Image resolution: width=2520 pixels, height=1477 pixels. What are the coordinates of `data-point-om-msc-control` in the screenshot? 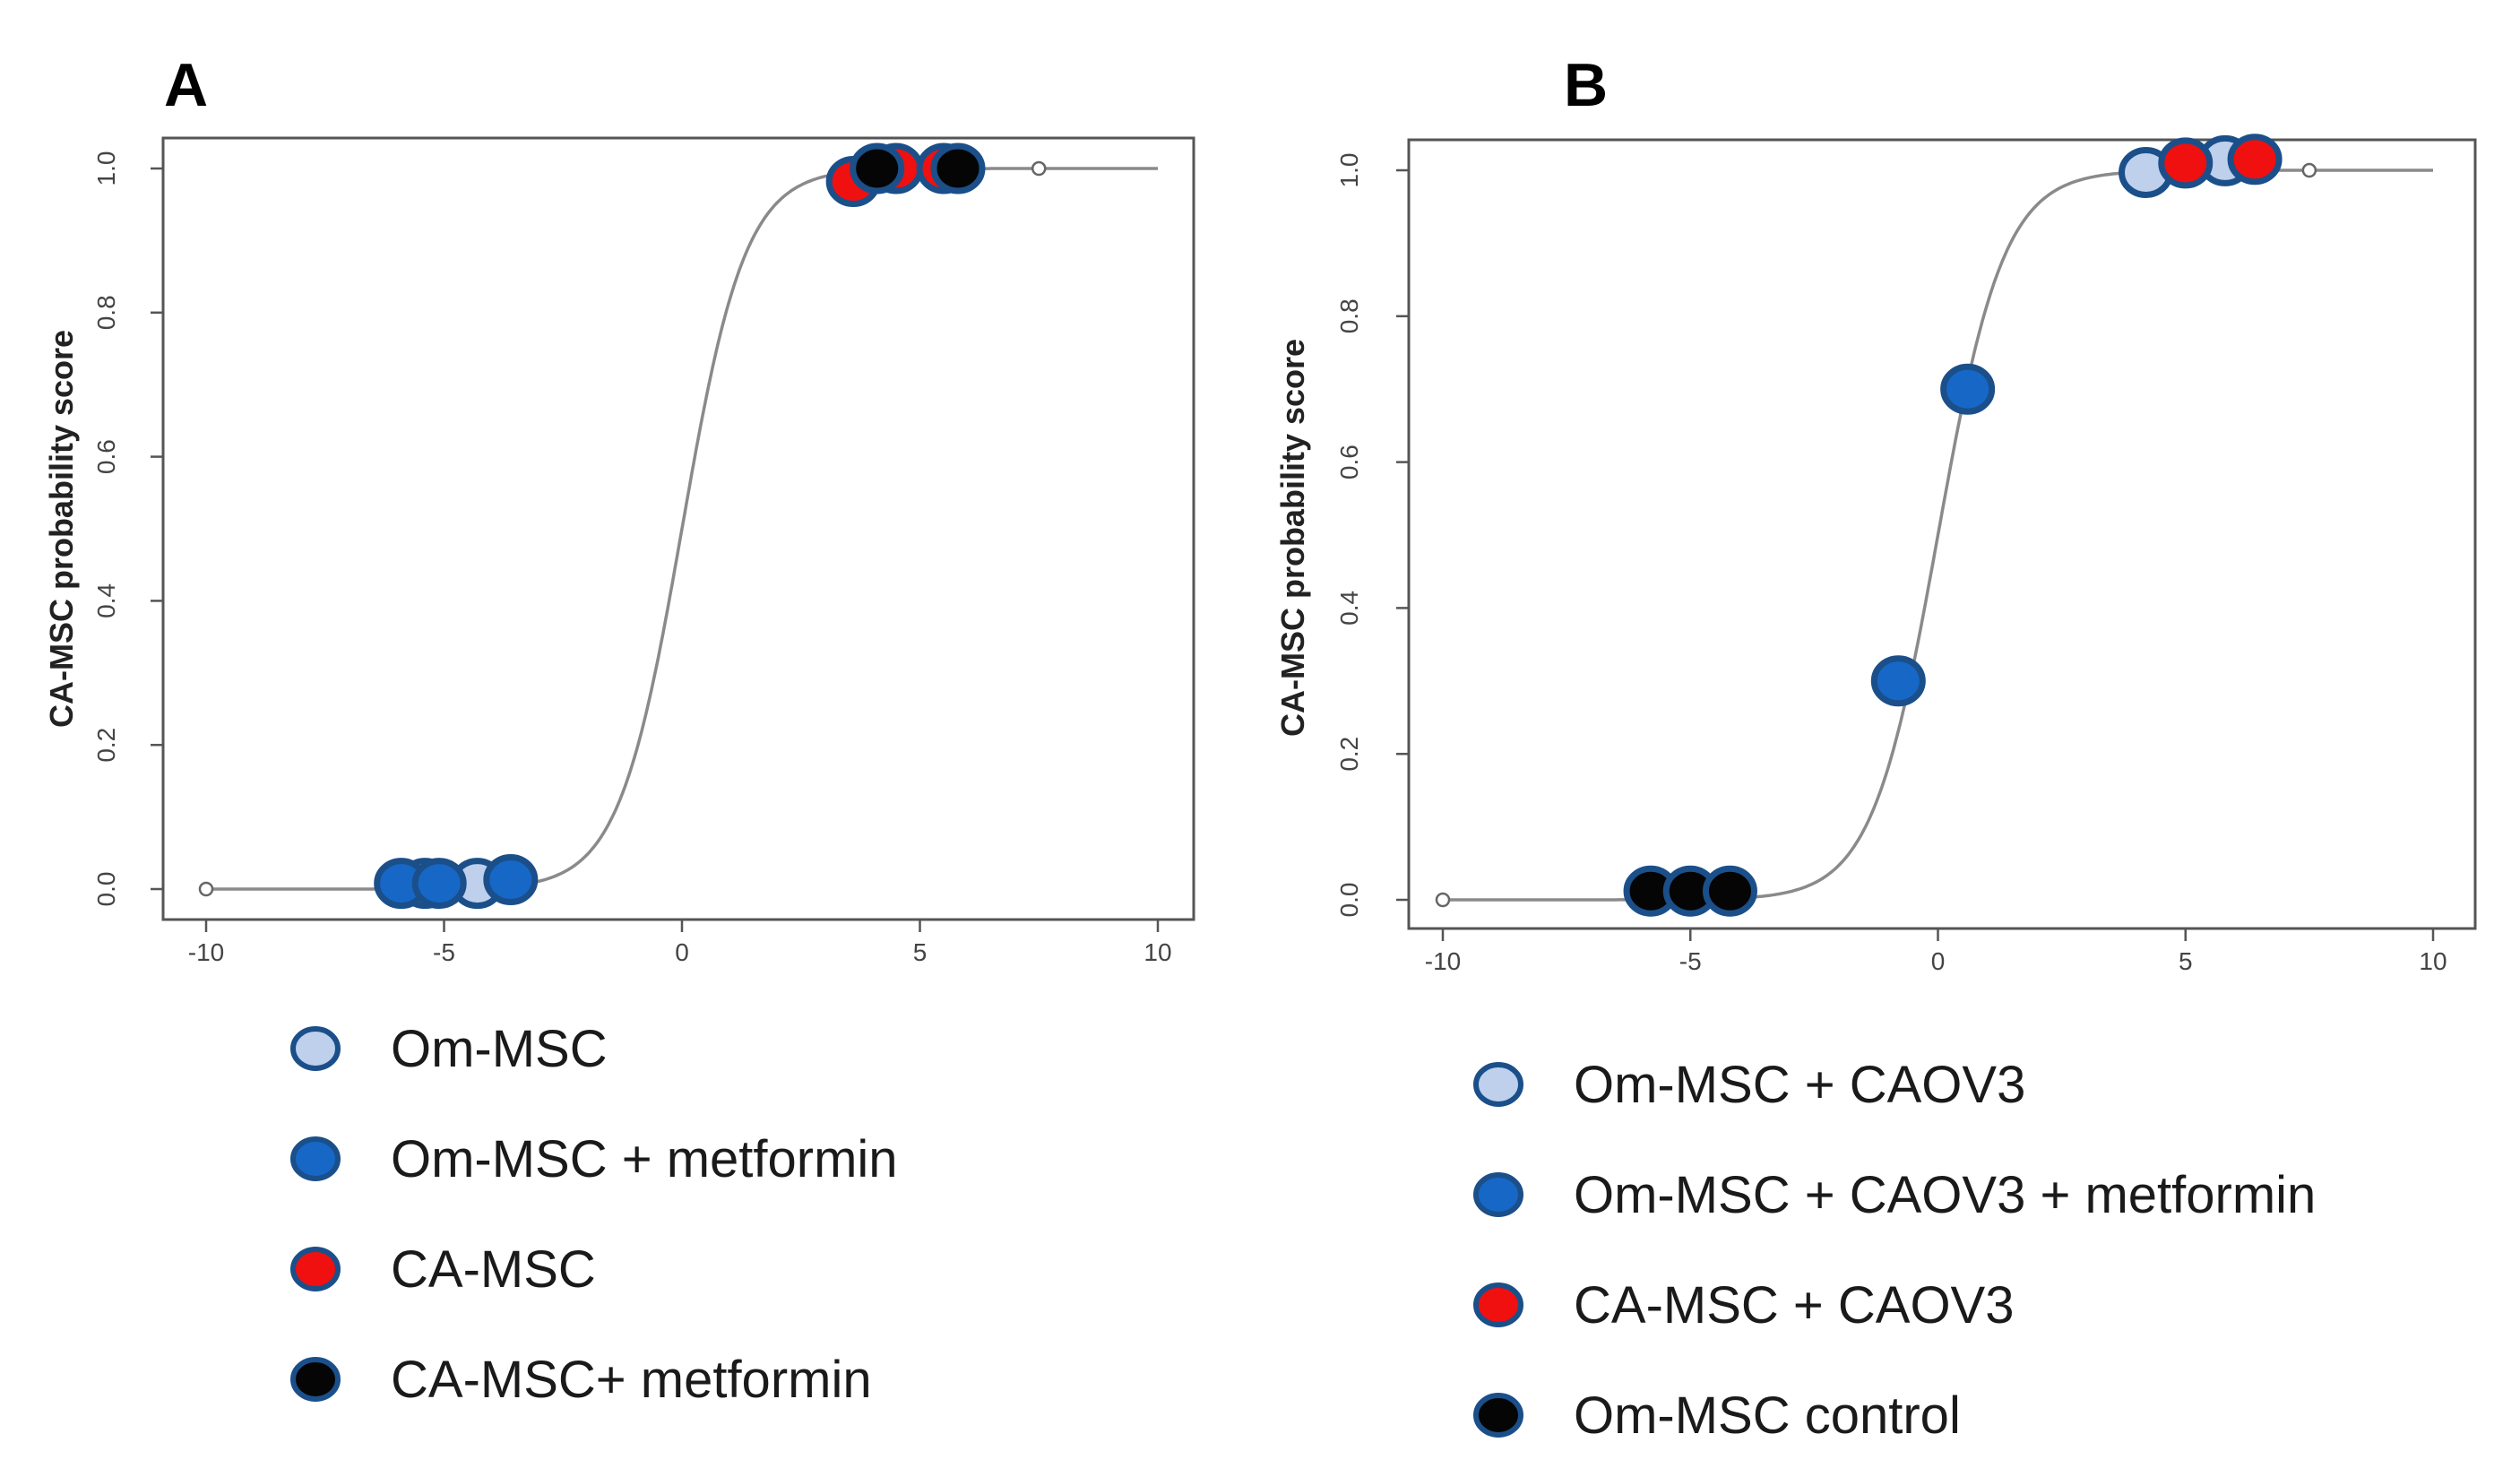 It's located at (1729, 891).